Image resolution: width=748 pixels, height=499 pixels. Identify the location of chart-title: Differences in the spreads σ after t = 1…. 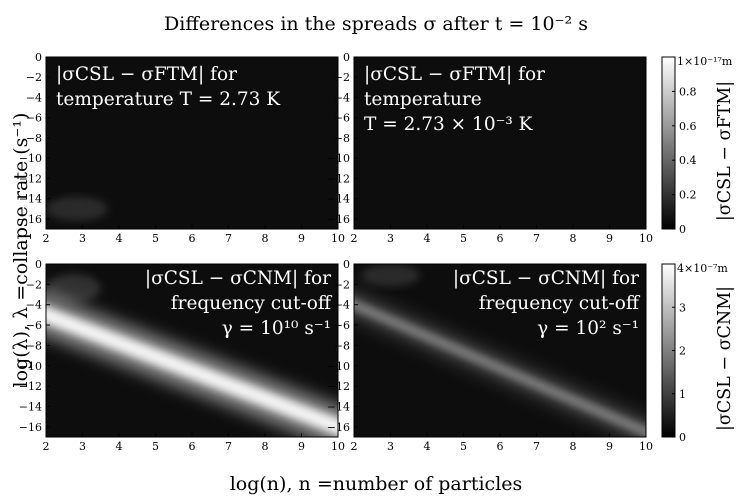
(376, 24).